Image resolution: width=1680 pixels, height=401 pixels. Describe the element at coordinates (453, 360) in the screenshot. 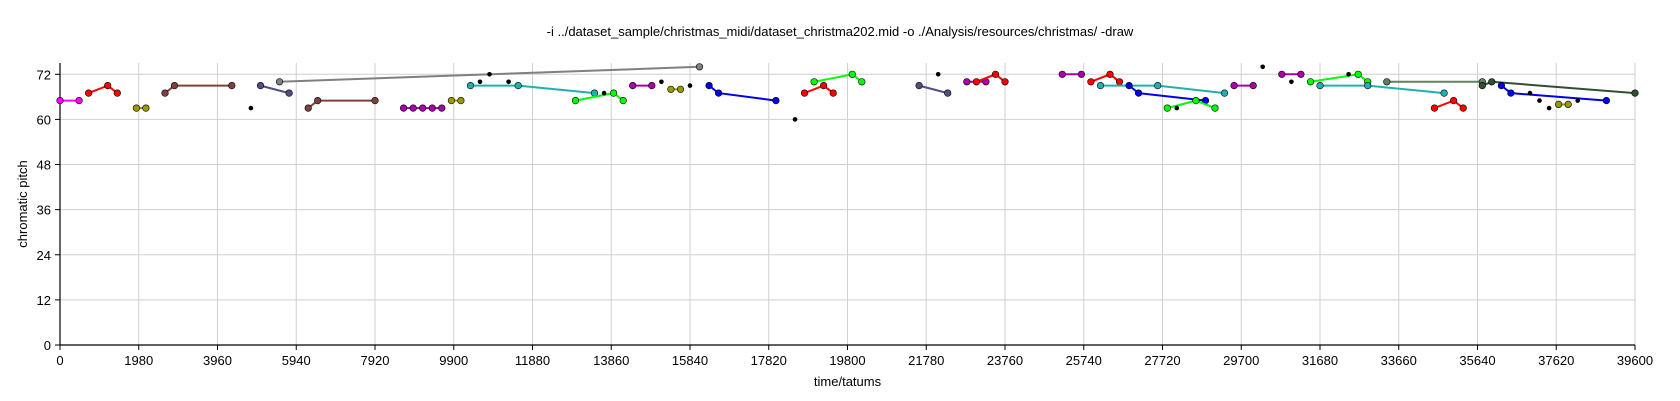

I see `x-tick-label: 9900` at that location.